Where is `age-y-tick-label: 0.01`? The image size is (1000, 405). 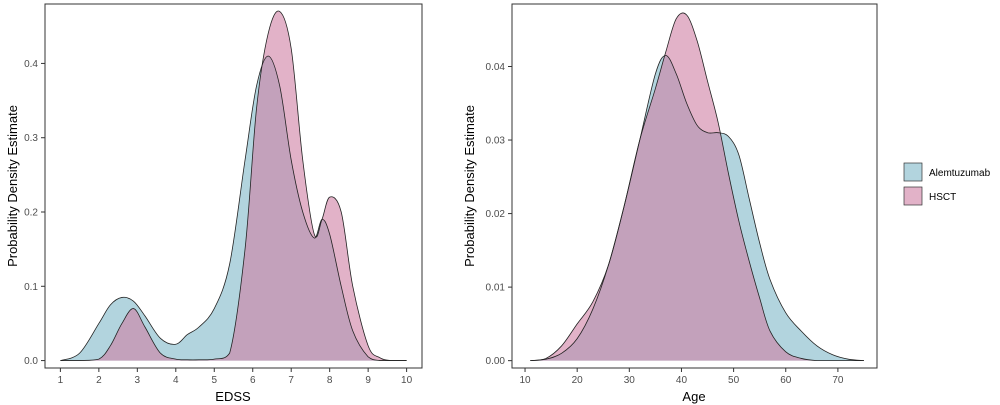
age-y-tick-label: 0.01 is located at coordinates (496, 288).